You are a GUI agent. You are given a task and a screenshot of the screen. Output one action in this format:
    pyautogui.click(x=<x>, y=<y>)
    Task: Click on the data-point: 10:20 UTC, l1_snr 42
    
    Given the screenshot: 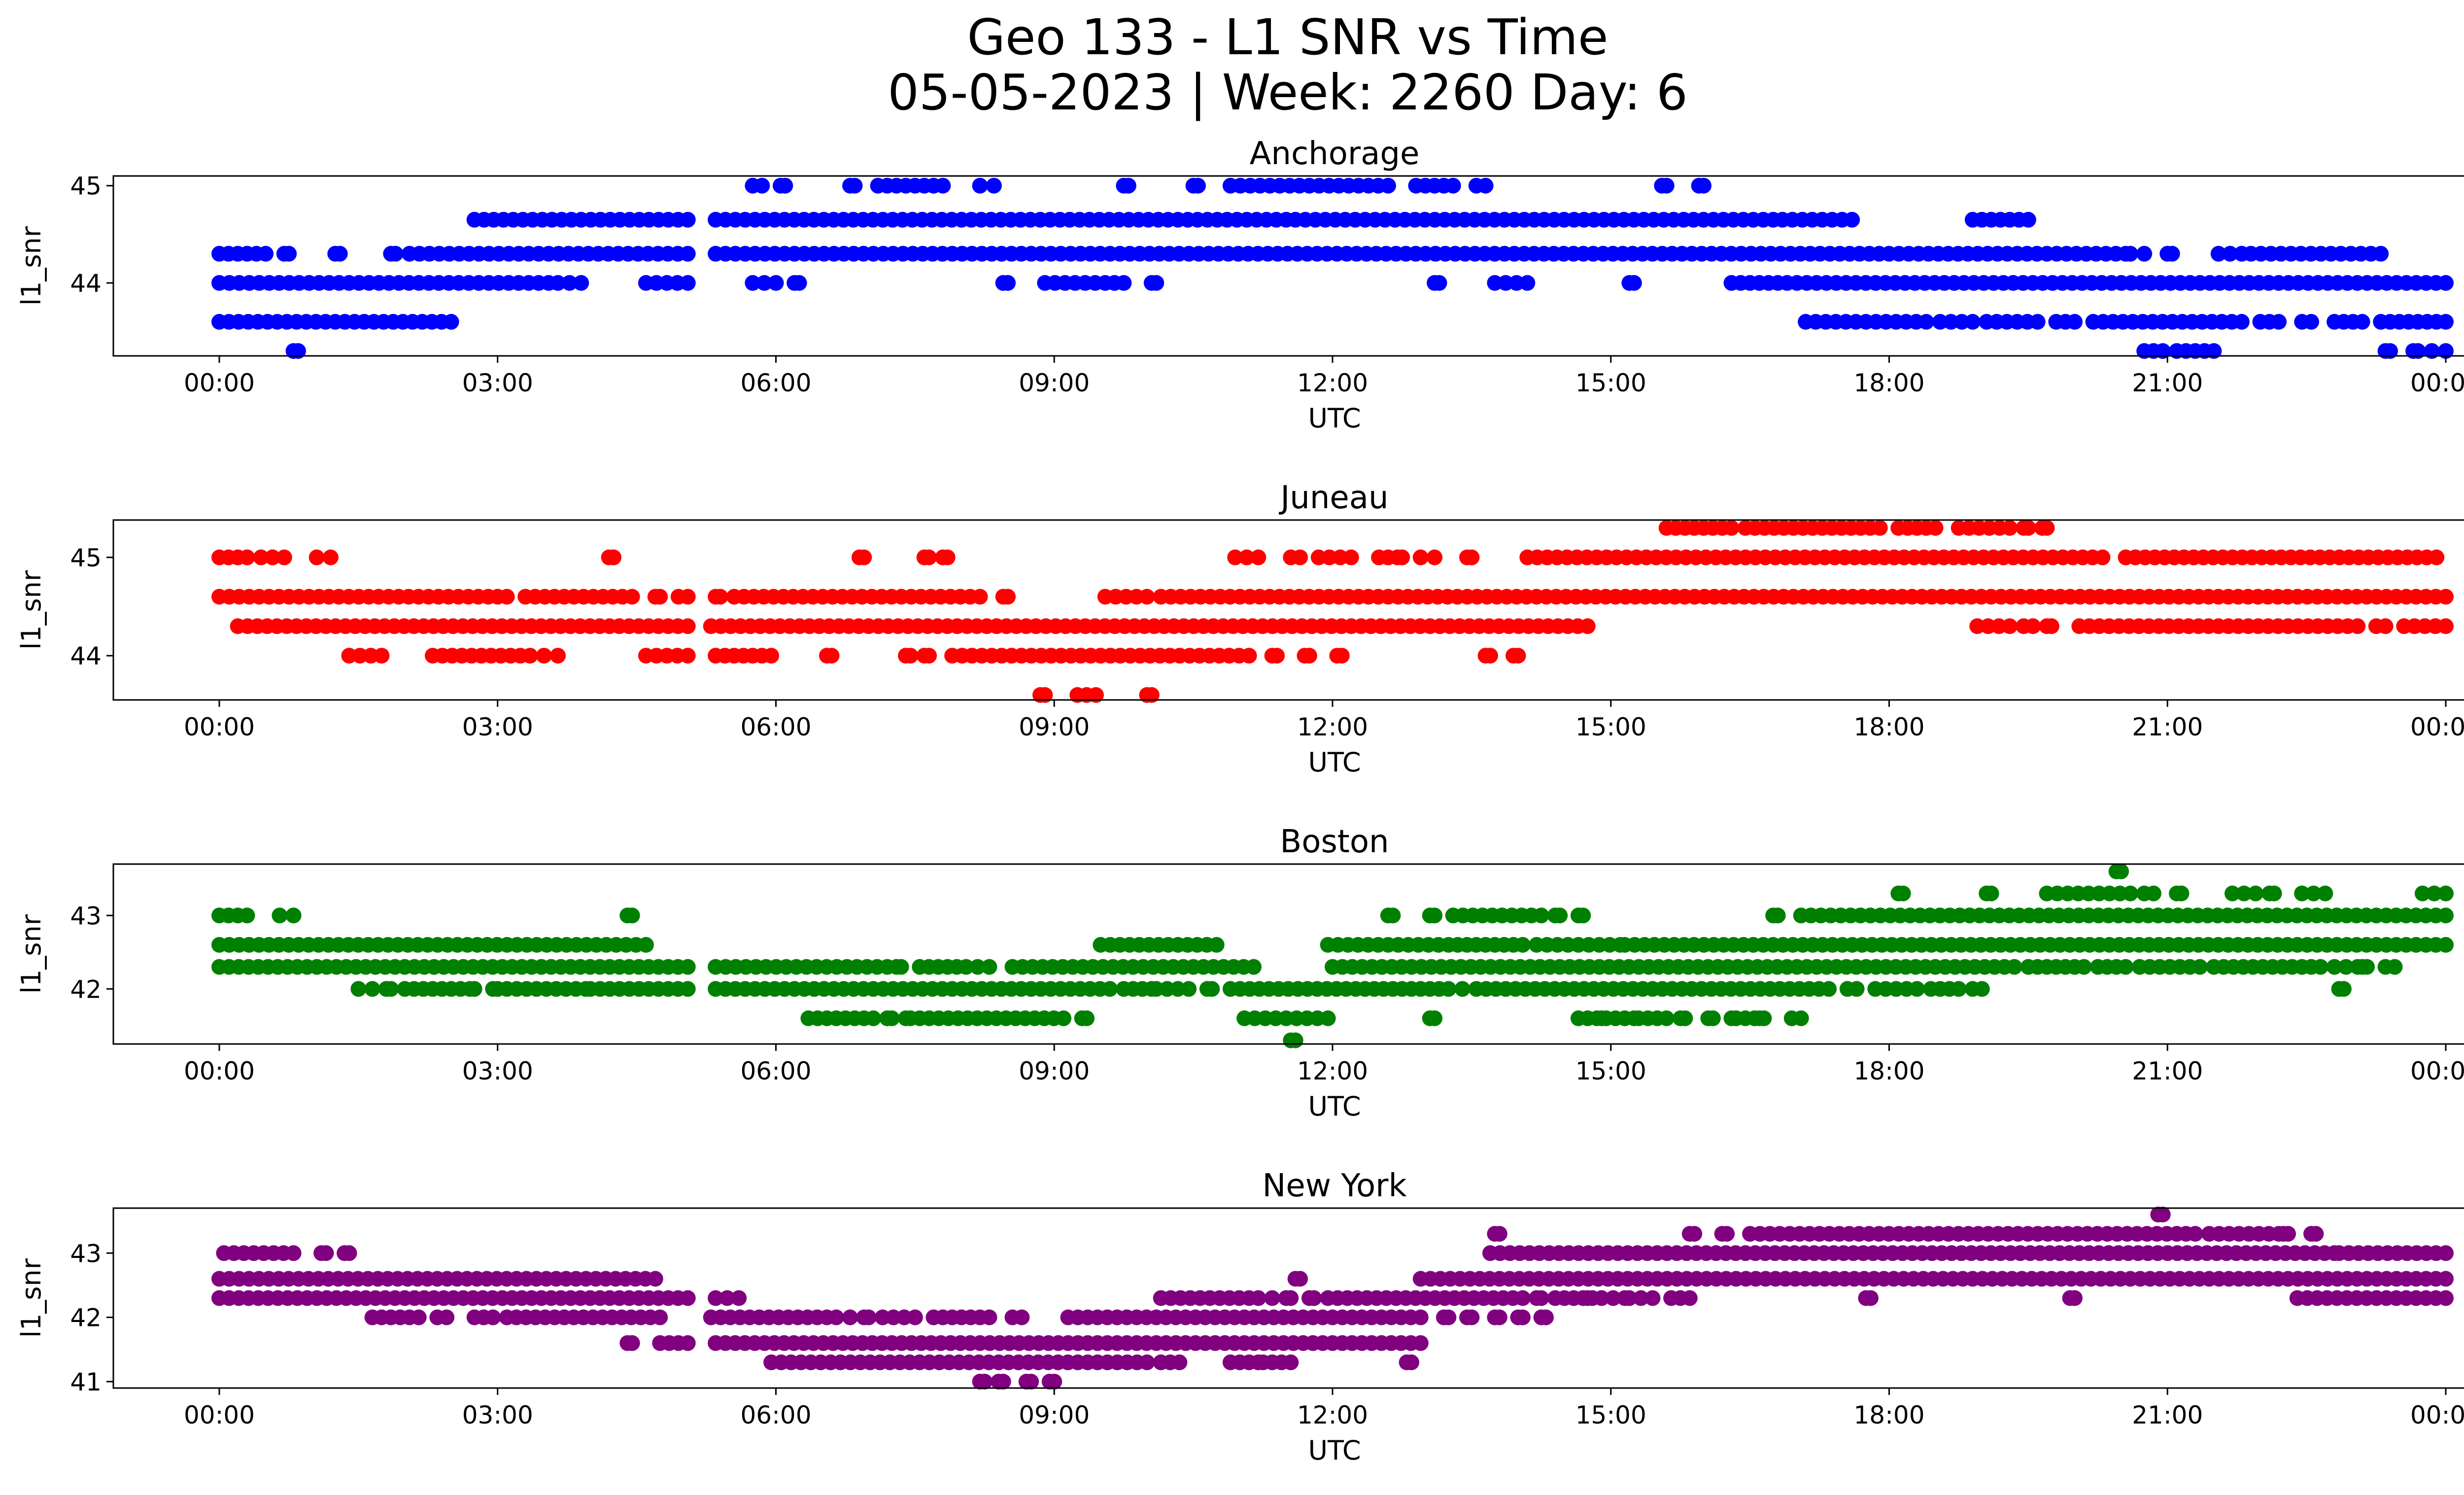 What is the action you would take?
    pyautogui.click(x=1178, y=989)
    